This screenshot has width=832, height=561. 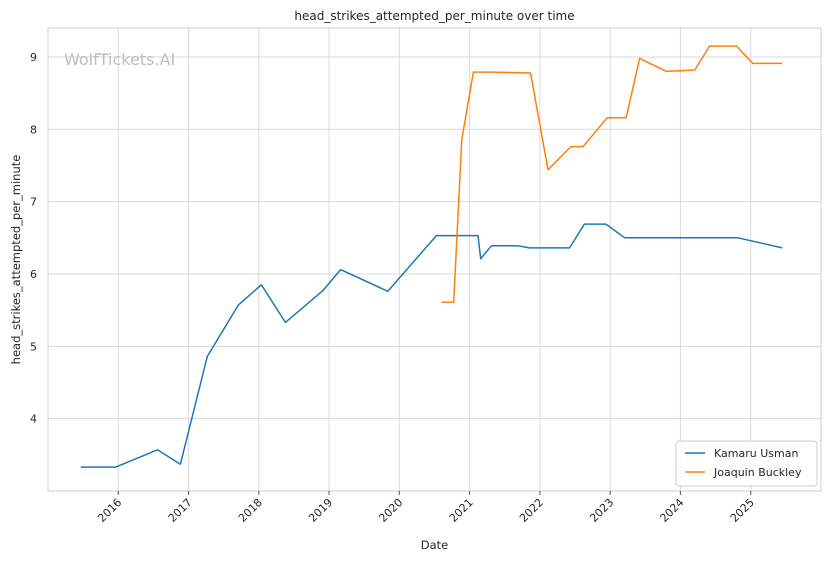 I want to click on y-tick-label-8: 8, so click(x=33, y=129).